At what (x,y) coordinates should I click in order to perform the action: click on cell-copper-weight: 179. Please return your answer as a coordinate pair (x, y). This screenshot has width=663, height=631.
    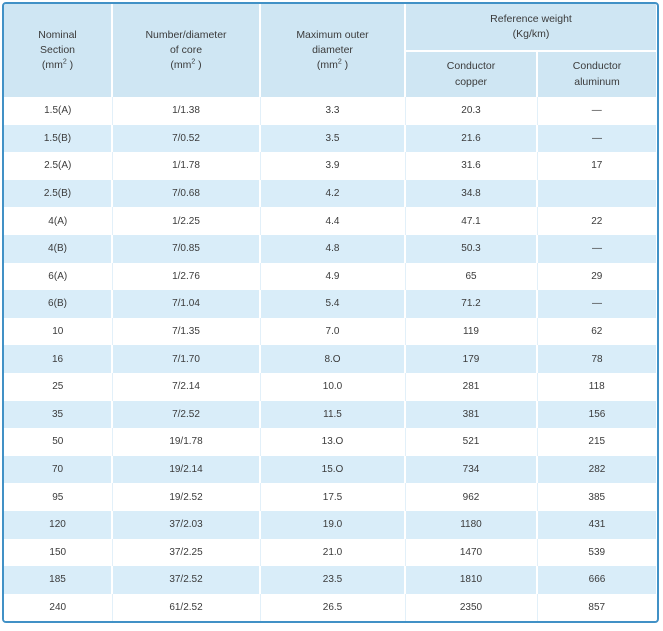
    Looking at the image, I should click on (471, 359).